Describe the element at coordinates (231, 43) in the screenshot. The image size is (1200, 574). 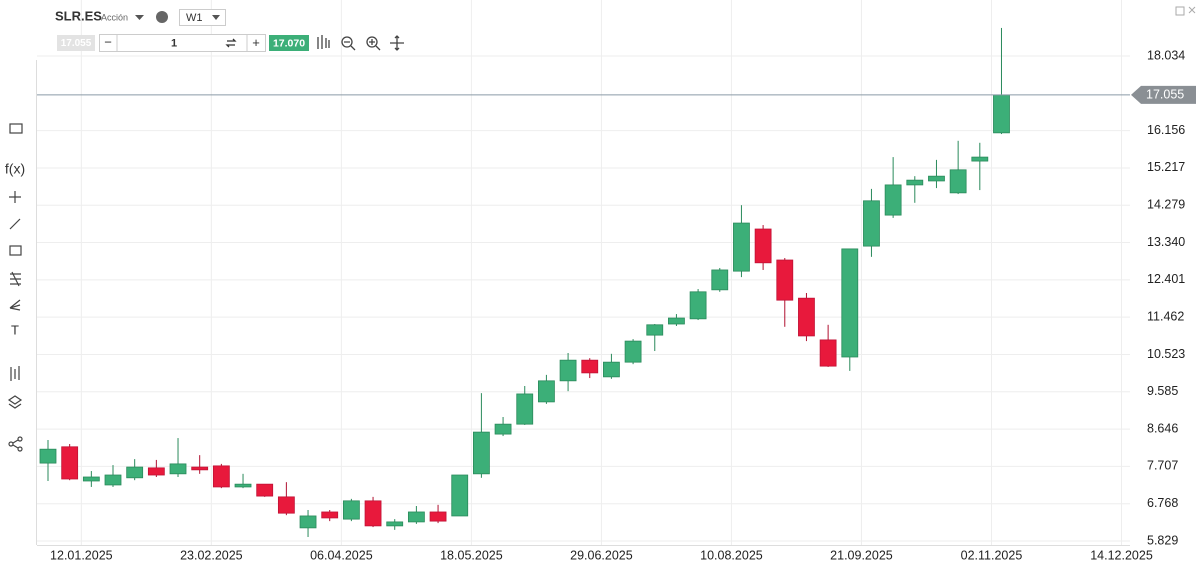
I see `swap-icon` at that location.